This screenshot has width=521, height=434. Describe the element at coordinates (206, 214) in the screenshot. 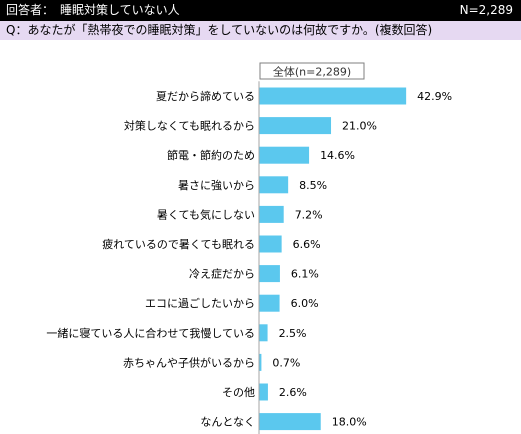

I see `category-label-5: 暑くても気にしない` at that location.